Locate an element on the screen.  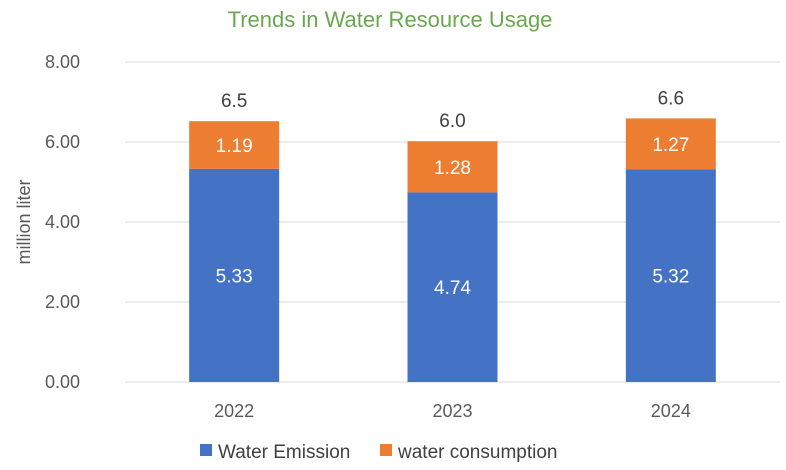
legend: Water Emission water consumption is located at coordinates (378, 452).